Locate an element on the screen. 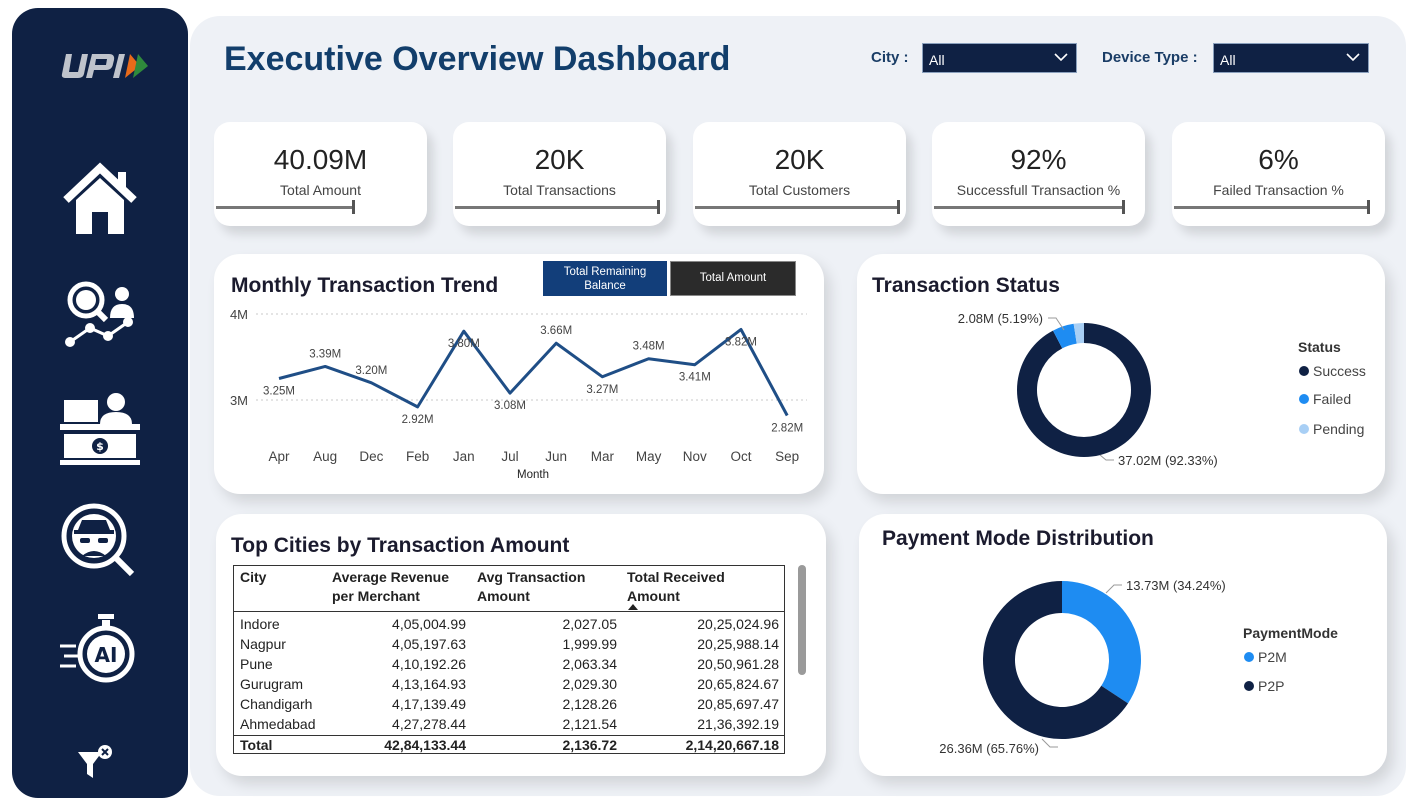 This screenshot has width=1421, height=802. legend-label: P2M is located at coordinates (1272, 657).